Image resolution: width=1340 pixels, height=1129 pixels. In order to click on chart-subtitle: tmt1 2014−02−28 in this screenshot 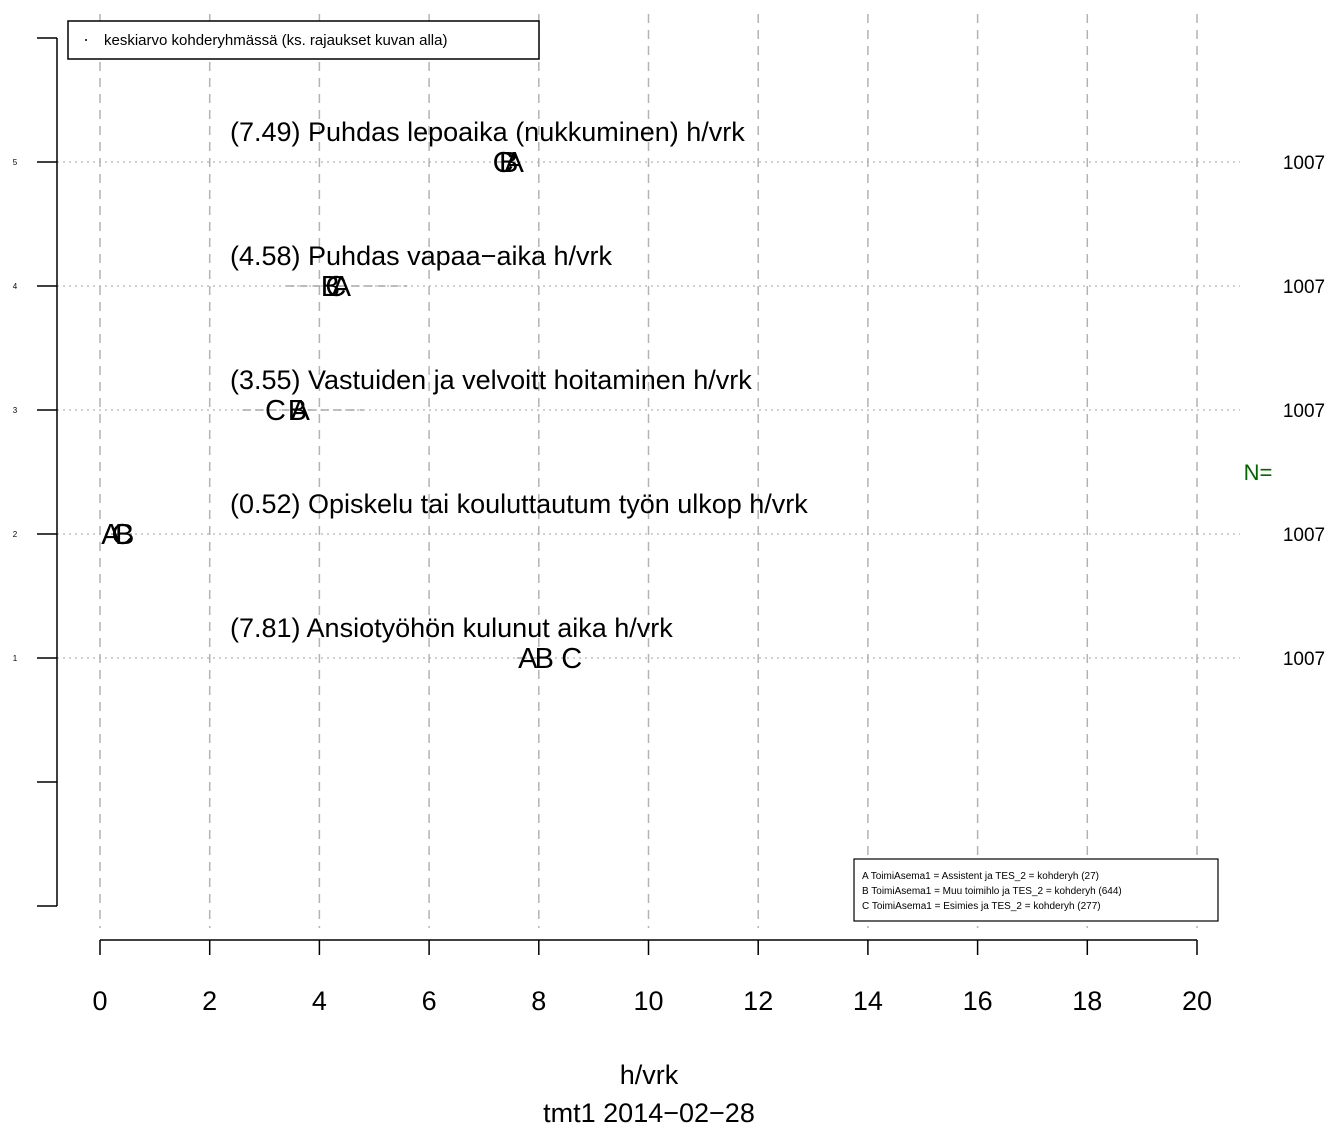, I will do `click(649, 1113)`.